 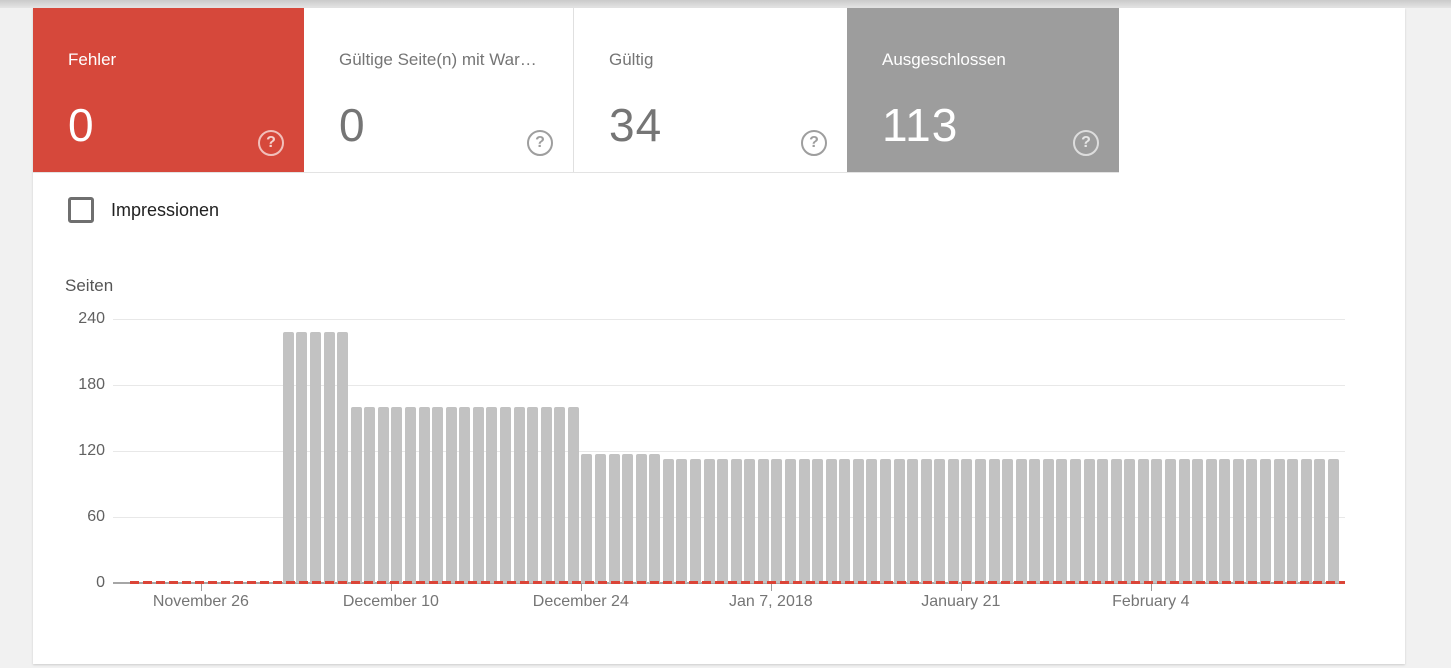 I want to click on impressions-checkbox, so click(x=81, y=210).